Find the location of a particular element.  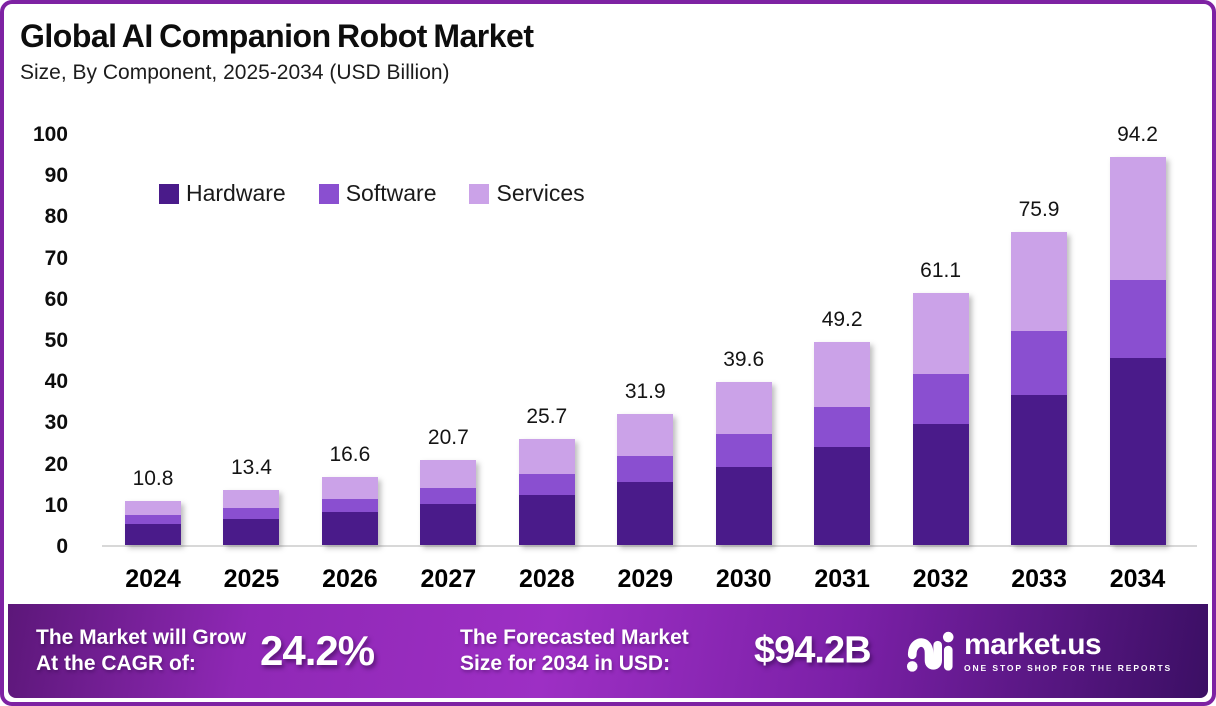

y-tick-0: 0 is located at coordinates (62, 546).